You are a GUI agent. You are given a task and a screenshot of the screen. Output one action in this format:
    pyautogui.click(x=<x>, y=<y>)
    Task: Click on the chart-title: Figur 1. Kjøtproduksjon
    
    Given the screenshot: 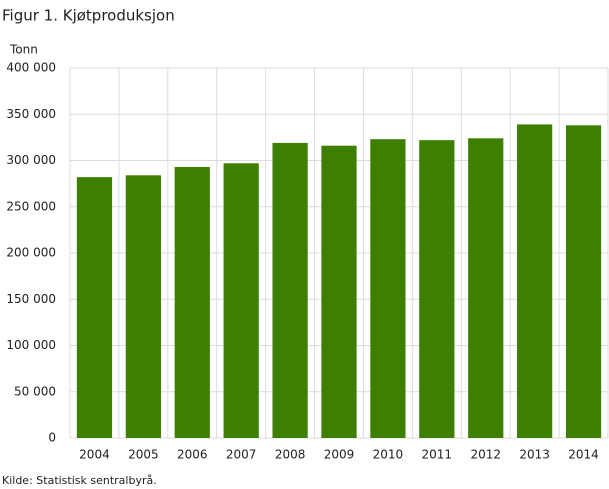 What is the action you would take?
    pyautogui.click(x=88, y=16)
    